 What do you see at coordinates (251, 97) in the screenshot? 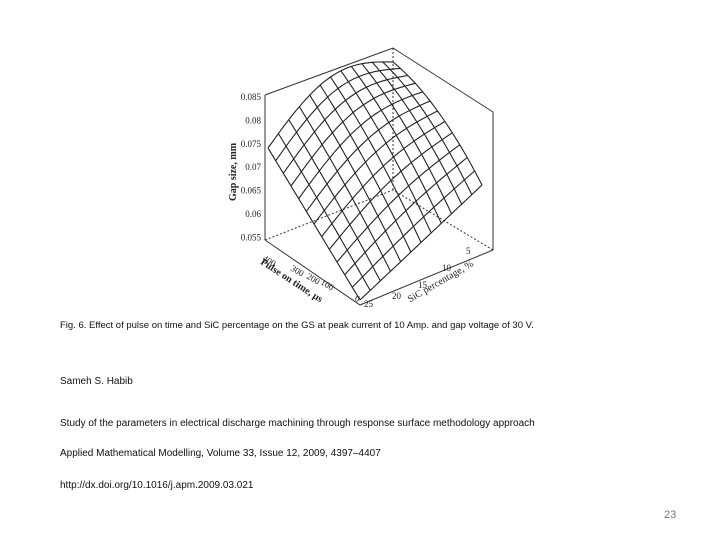
I see `z-tick-label: 0.085` at bounding box center [251, 97].